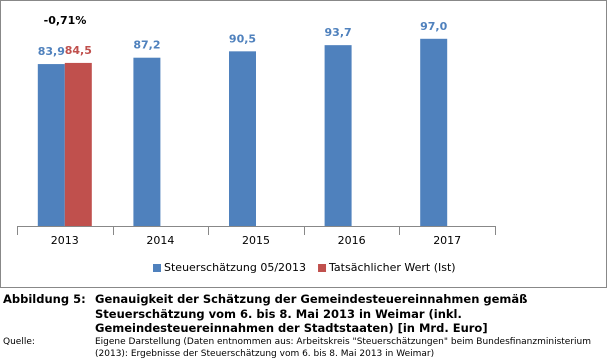 The image size is (609, 363). Describe the element at coordinates (146, 45) in the screenshot. I see `value-label: 87,2` at that location.